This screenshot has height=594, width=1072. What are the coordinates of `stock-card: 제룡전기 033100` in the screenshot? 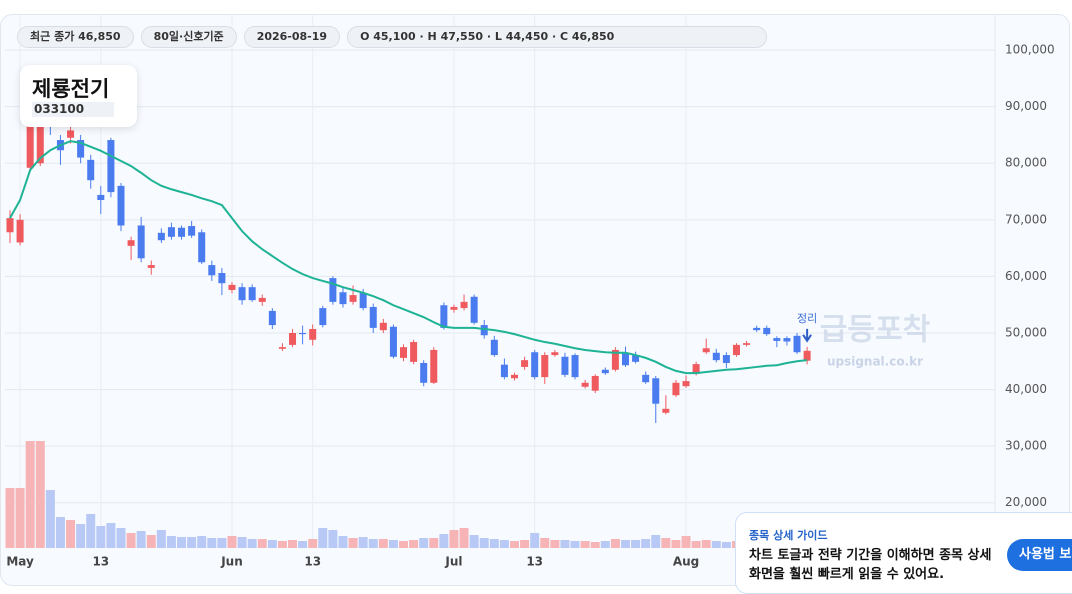 It's located at (78, 96).